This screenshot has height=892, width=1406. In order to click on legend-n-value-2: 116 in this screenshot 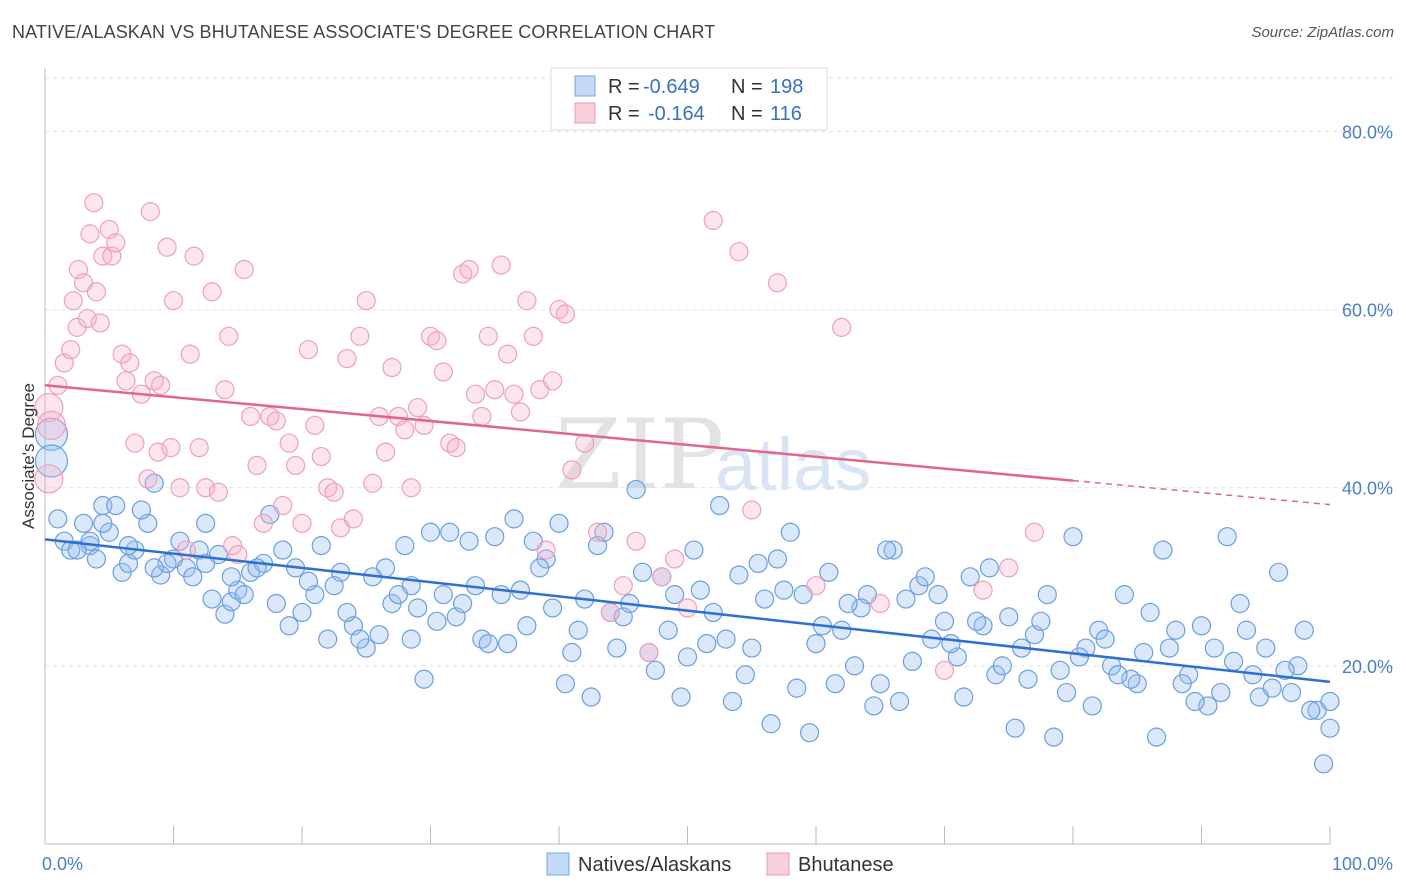, I will do `click(786, 114)`.